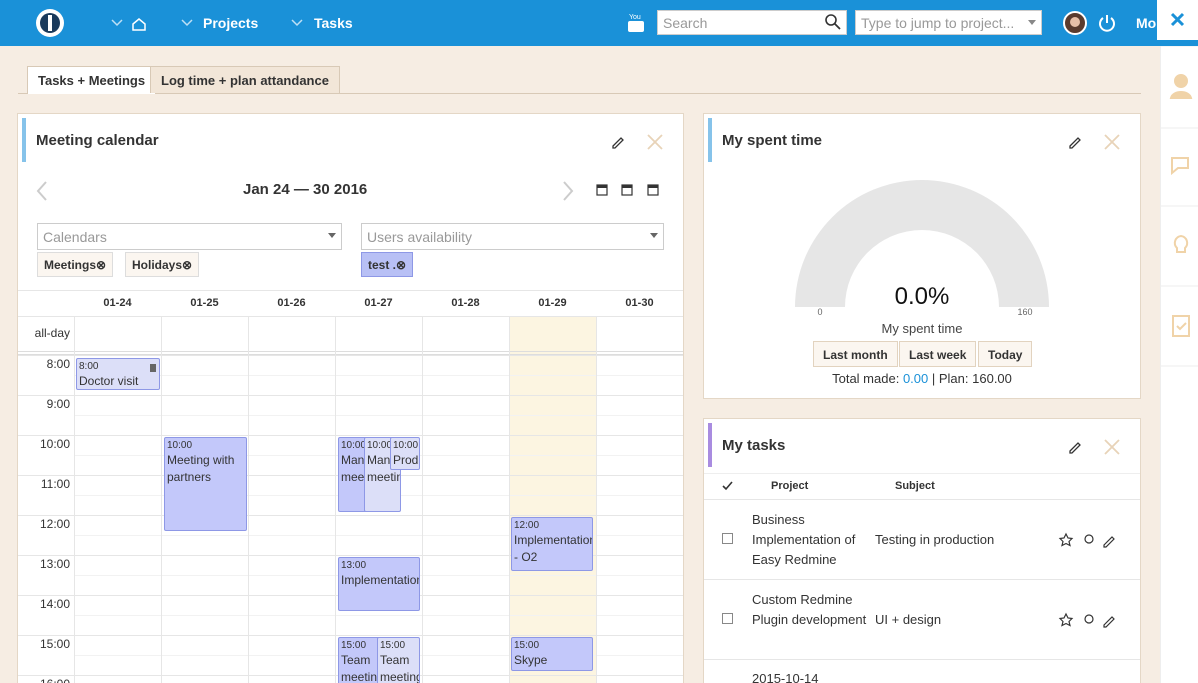  Describe the element at coordinates (1146, 23) in the screenshot. I see `user-menu: Mo` at that location.